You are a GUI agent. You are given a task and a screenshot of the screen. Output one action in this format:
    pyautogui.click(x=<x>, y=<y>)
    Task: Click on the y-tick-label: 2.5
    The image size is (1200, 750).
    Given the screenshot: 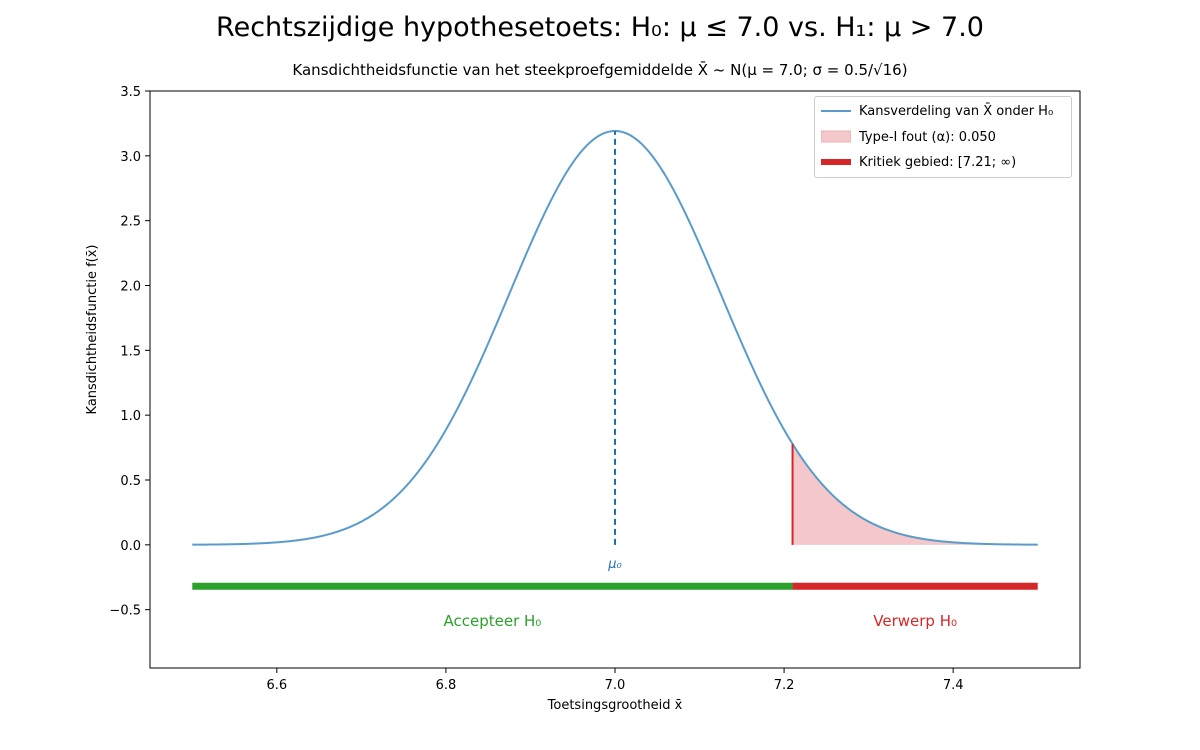 What is the action you would take?
    pyautogui.click(x=130, y=222)
    